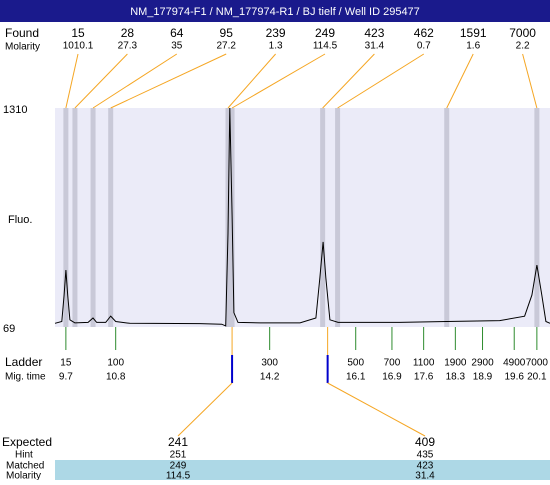 The width and height of the screenshot is (550, 485). Describe the element at coordinates (424, 363) in the screenshot. I see `ladder-size: 1100` at that location.